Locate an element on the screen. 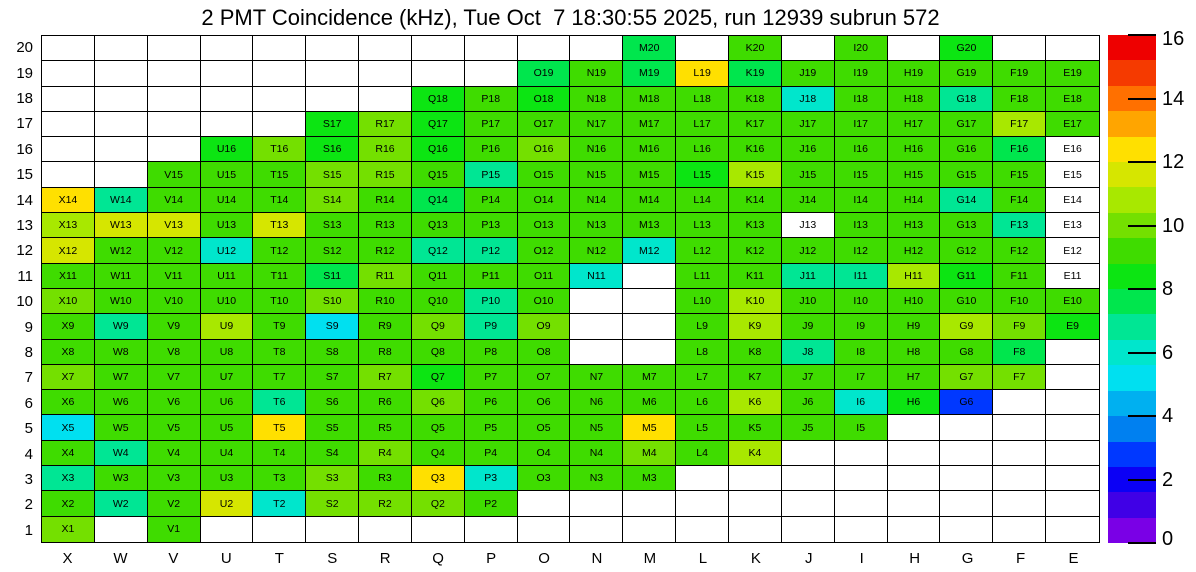 The image size is (1196, 572). cell-Q15: Q15 is located at coordinates (438, 175).